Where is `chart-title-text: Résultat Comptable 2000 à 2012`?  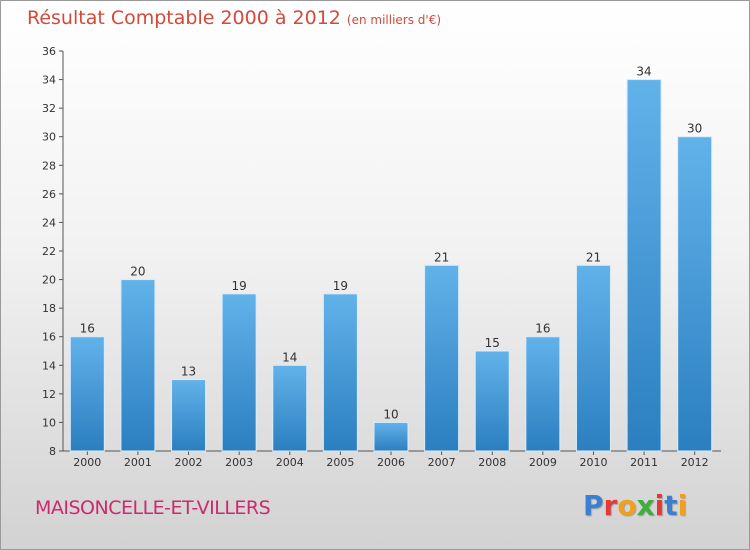
chart-title-text: Résultat Comptable 2000 à 2012 is located at coordinates (184, 18).